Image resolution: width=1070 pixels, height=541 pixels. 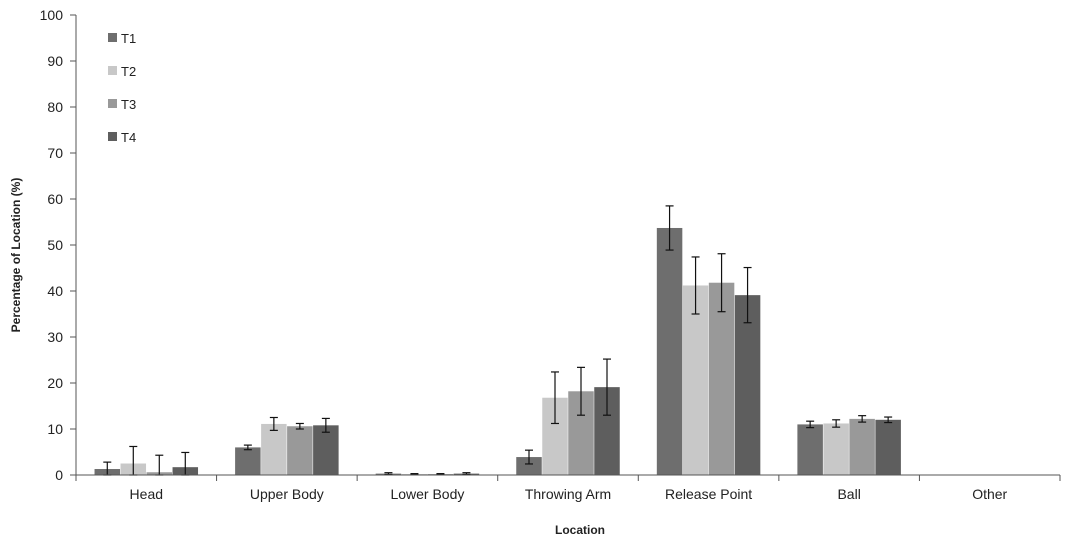 What do you see at coordinates (580, 530) in the screenshot?
I see `x-axis-title: Location` at bounding box center [580, 530].